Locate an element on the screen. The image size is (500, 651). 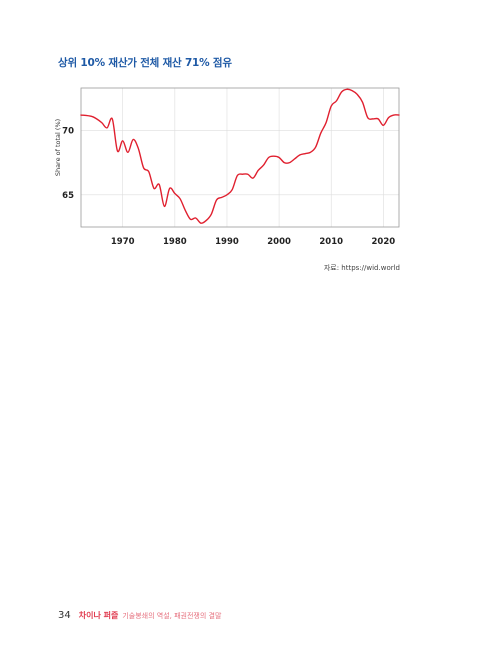
page-number: 34 is located at coordinates (64, 615).